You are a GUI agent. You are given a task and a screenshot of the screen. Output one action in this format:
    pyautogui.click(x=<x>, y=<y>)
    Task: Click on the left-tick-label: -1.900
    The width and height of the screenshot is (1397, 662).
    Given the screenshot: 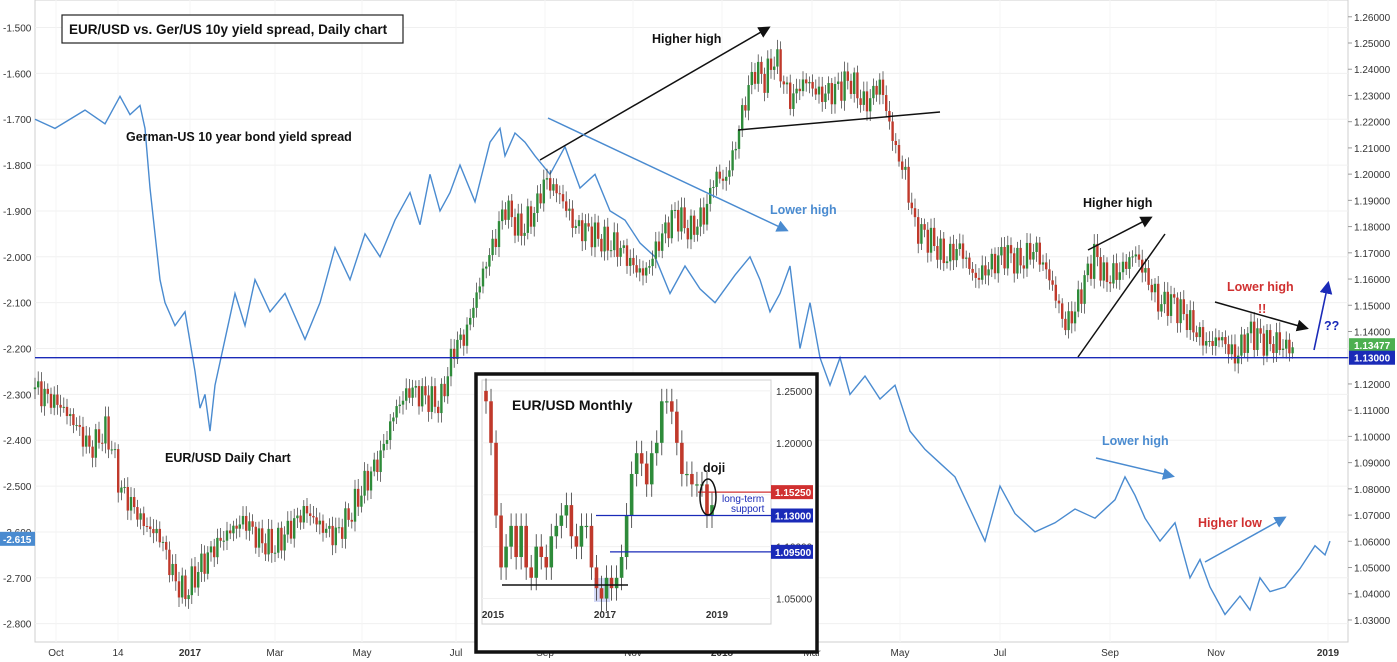 What is the action you would take?
    pyautogui.click(x=17, y=212)
    